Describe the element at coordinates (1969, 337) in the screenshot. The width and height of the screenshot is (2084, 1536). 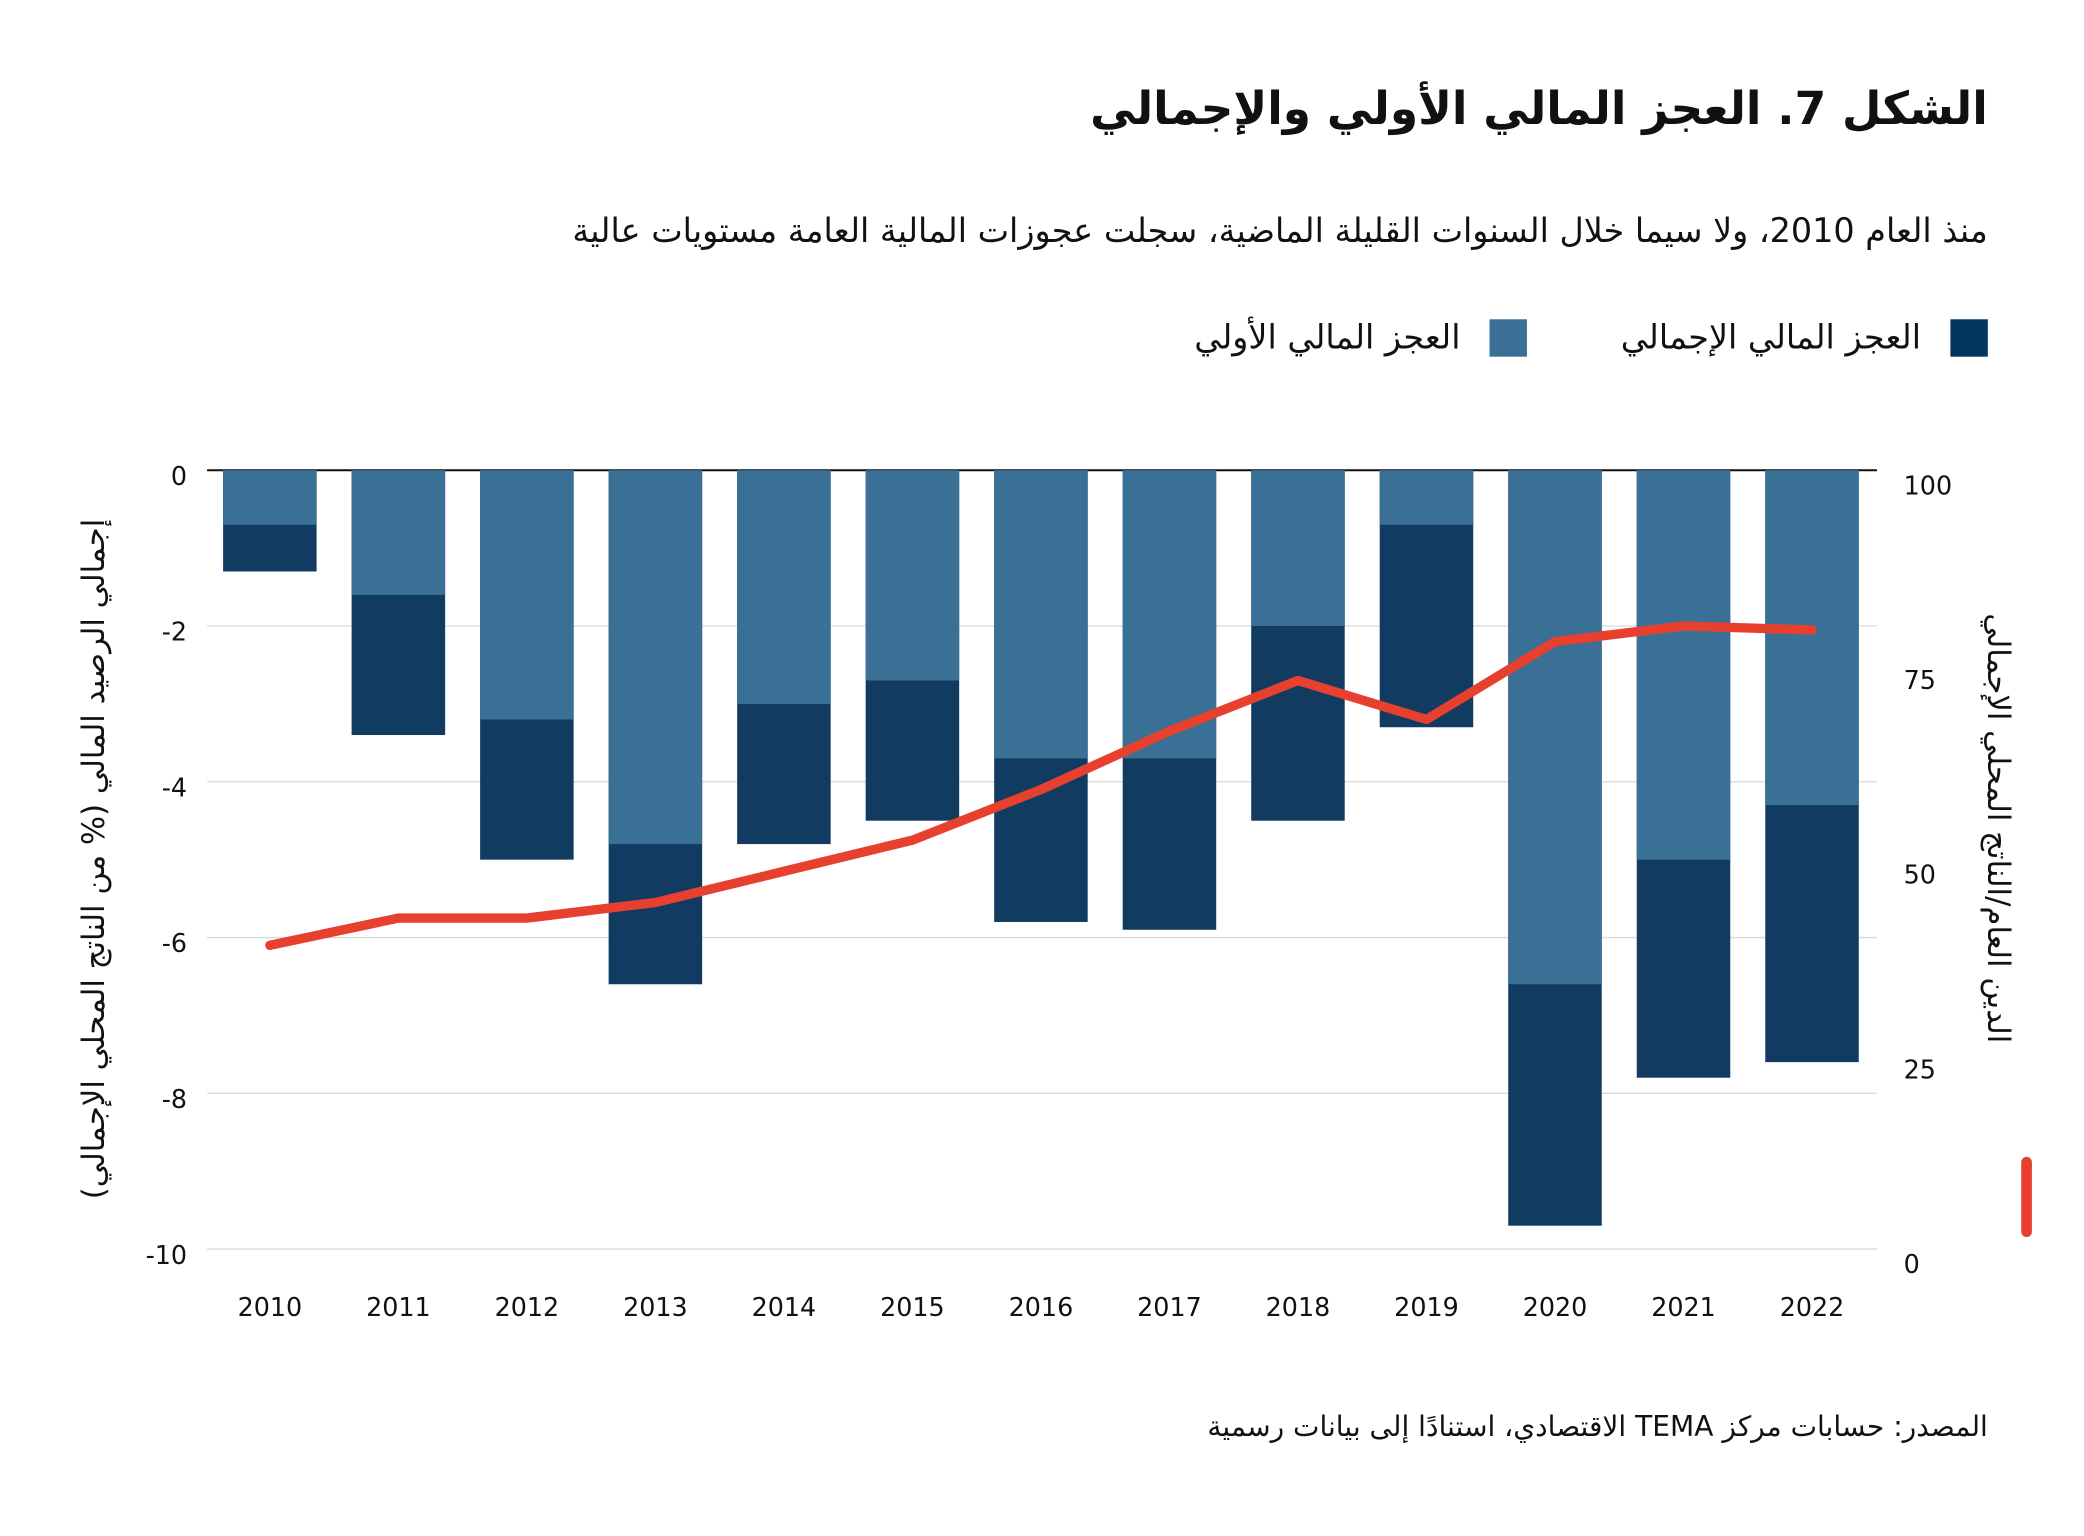
I see `legend-swatch-overall` at that location.